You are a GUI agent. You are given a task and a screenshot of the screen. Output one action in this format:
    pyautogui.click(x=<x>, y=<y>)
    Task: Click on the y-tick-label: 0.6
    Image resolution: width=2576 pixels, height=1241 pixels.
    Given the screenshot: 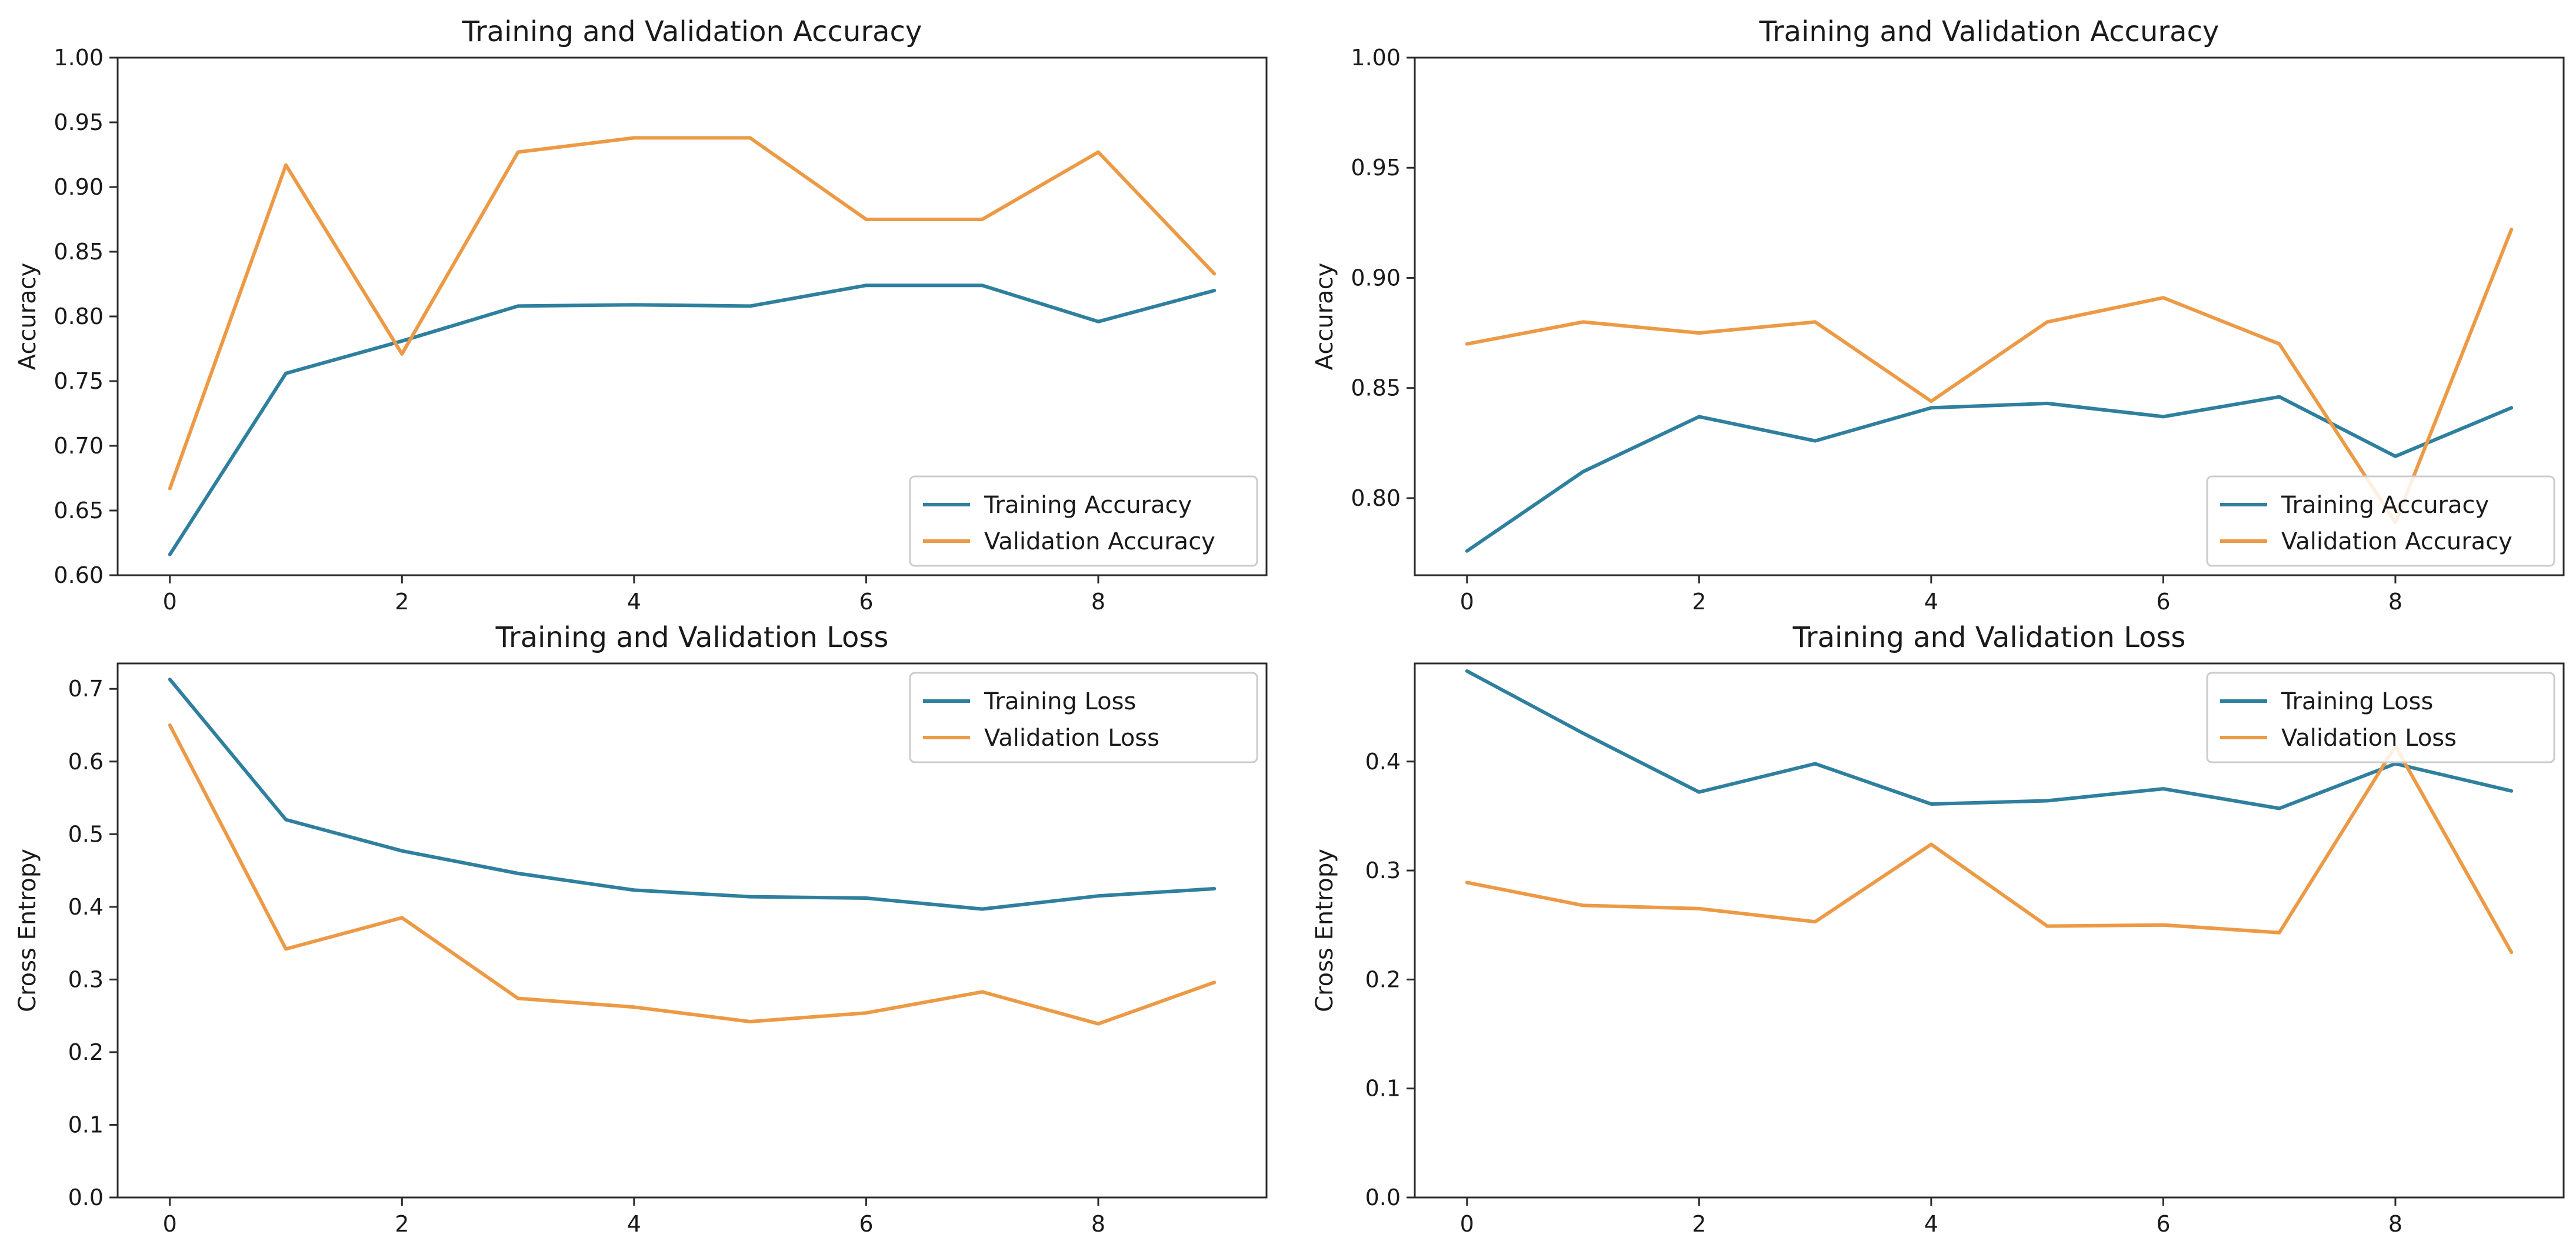 What is the action you would take?
    pyautogui.click(x=86, y=762)
    